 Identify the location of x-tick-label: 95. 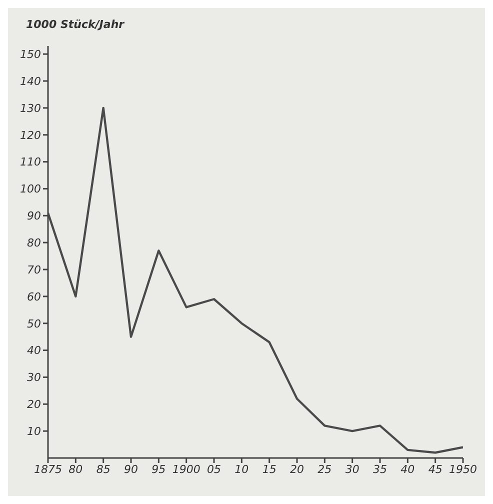
(159, 469).